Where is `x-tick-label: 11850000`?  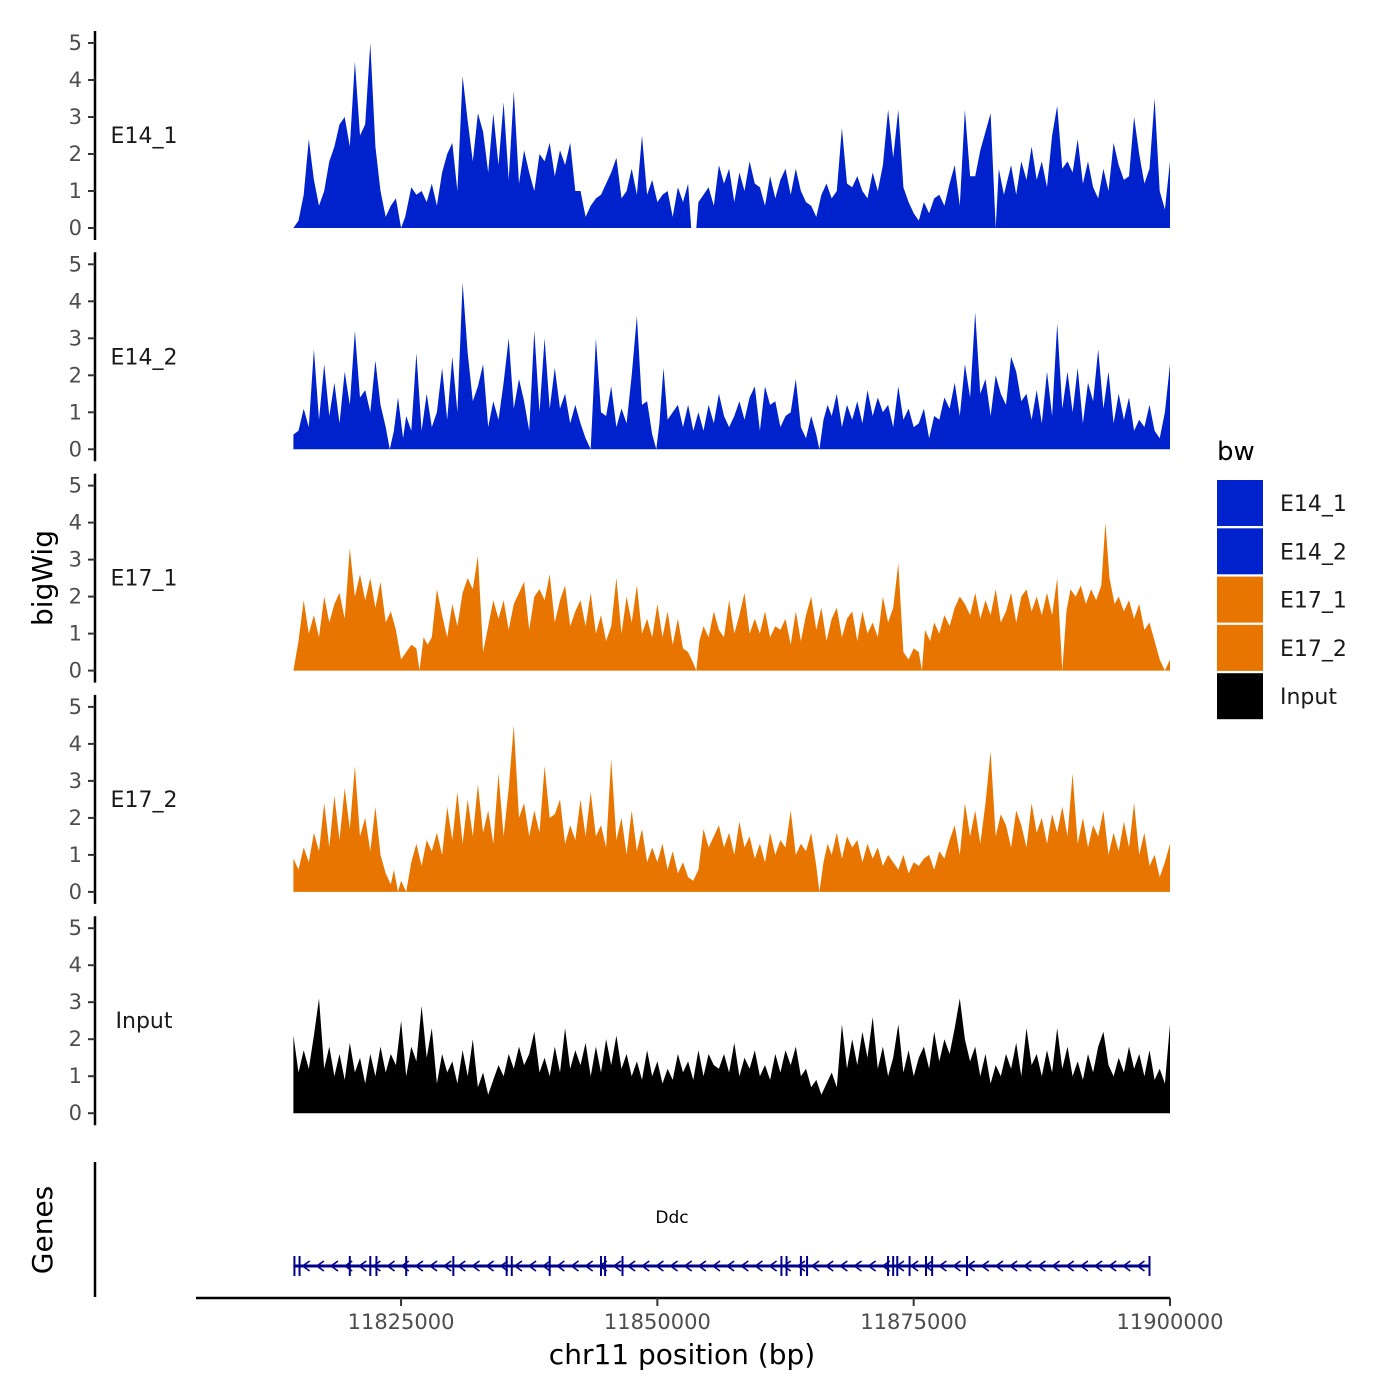 x-tick-label: 11850000 is located at coordinates (657, 1322).